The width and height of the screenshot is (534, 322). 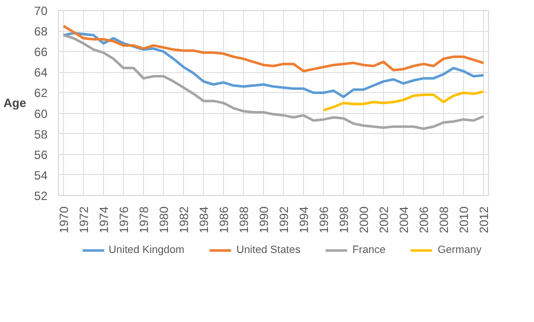 What do you see at coordinates (41, 93) in the screenshot?
I see `y-tick-label: 62` at bounding box center [41, 93].